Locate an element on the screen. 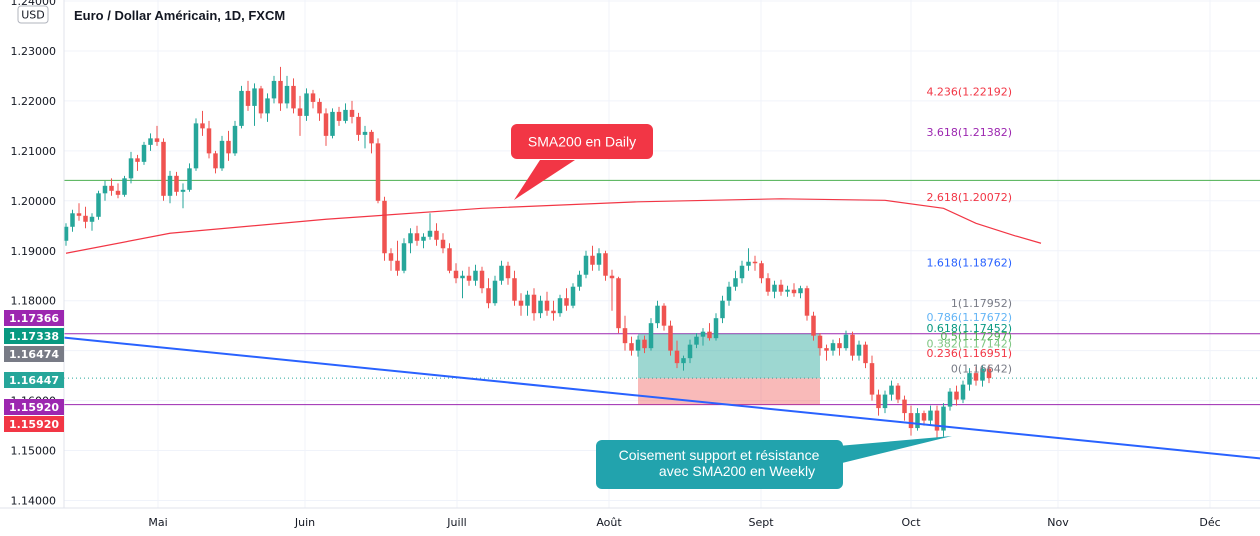  fib-label: 4.236(1.22192) is located at coordinates (969, 91).